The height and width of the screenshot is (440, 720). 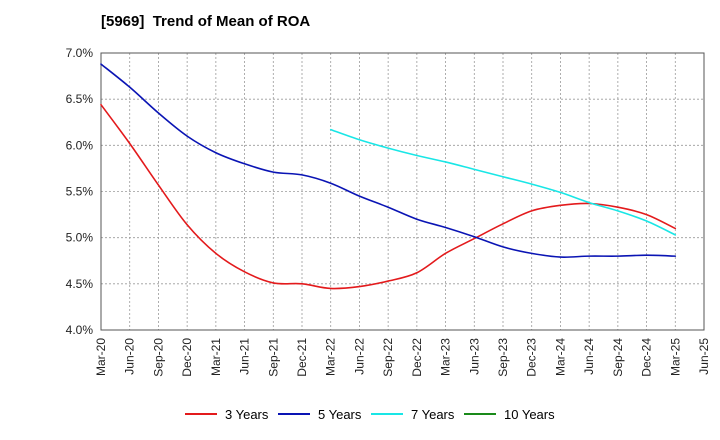 What do you see at coordinates (529, 414) in the screenshot?
I see `legend-label-10-years: 10 Years` at bounding box center [529, 414].